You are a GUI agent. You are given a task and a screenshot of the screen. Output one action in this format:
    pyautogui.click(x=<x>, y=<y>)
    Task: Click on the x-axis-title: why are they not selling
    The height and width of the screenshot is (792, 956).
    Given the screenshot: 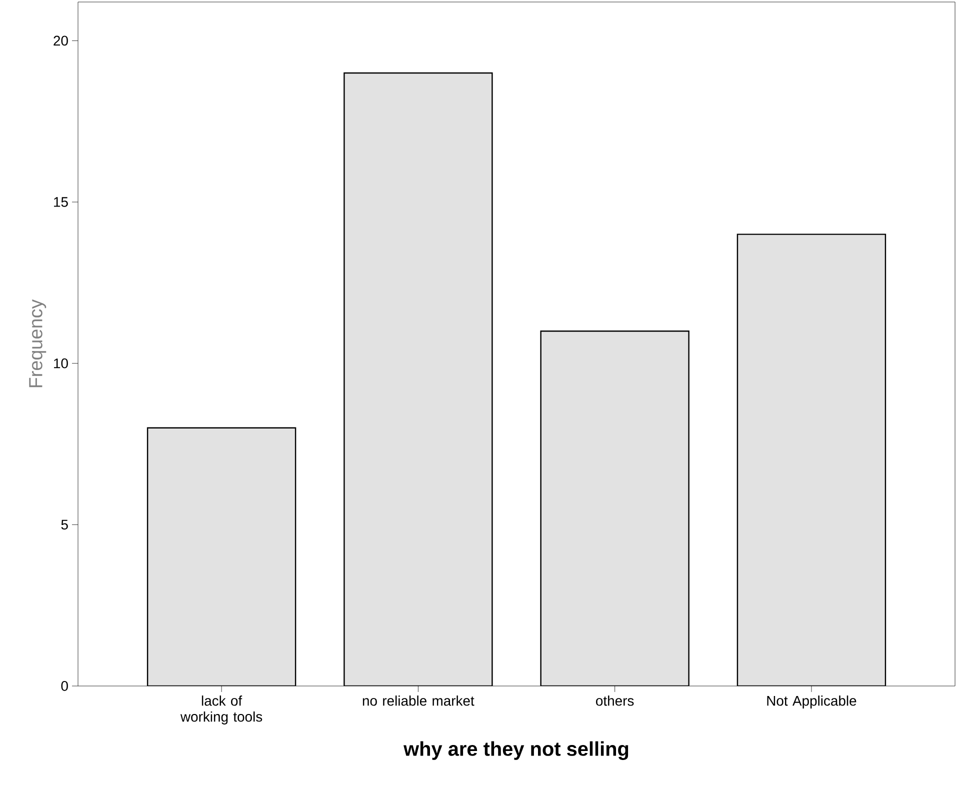 What is the action you would take?
    pyautogui.click(x=516, y=750)
    